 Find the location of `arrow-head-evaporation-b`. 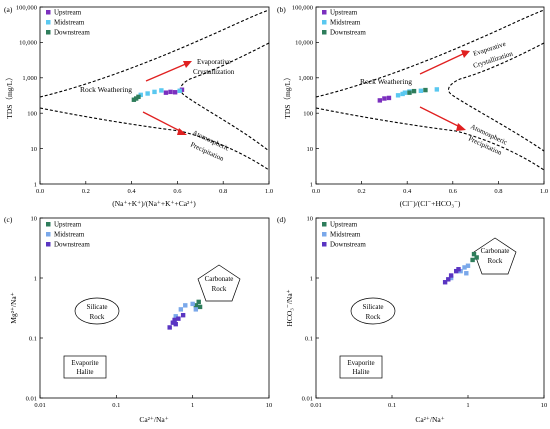

arrow-head-evaporation-b is located at coordinates (465, 54).